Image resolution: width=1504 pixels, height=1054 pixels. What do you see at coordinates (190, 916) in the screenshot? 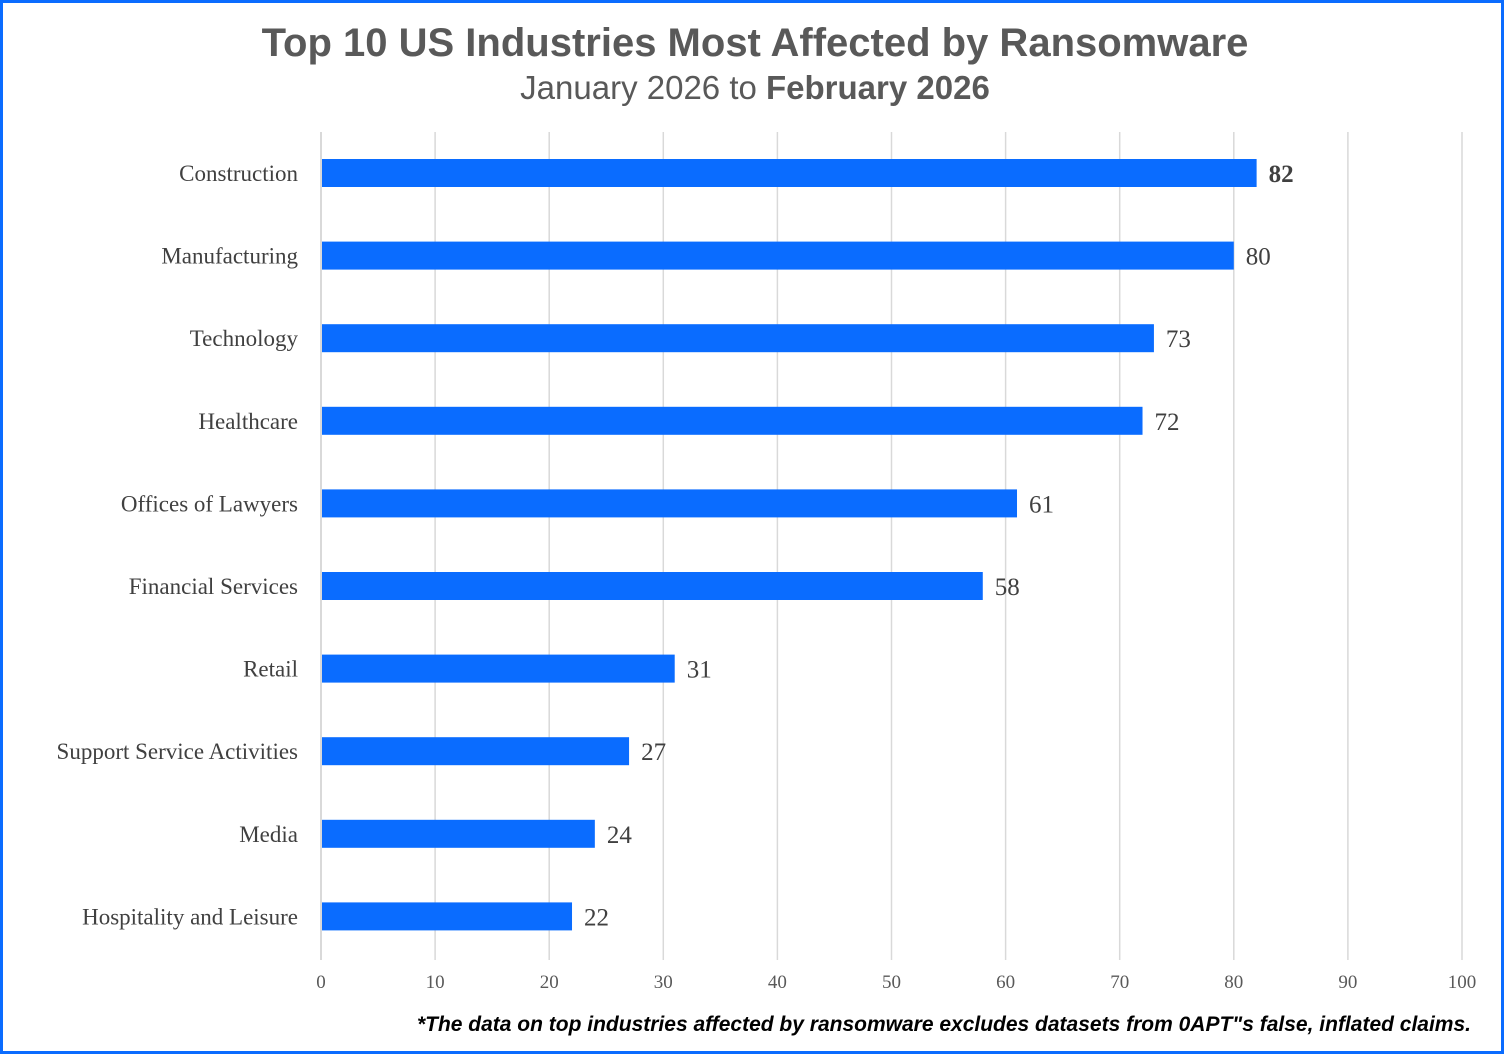
I see `category-label: Hospitality and Leisure` at bounding box center [190, 916].